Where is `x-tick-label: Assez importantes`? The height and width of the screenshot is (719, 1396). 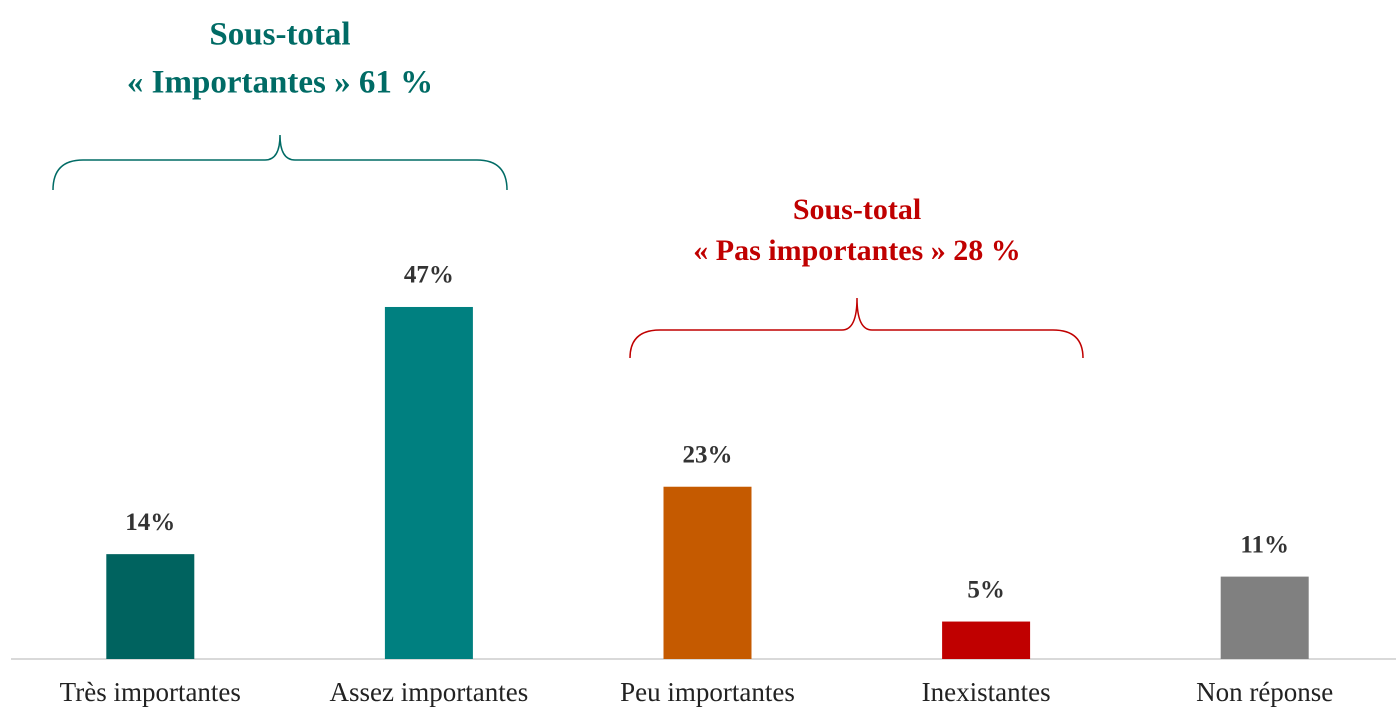
x-tick-label: Assez importantes is located at coordinates (429, 692).